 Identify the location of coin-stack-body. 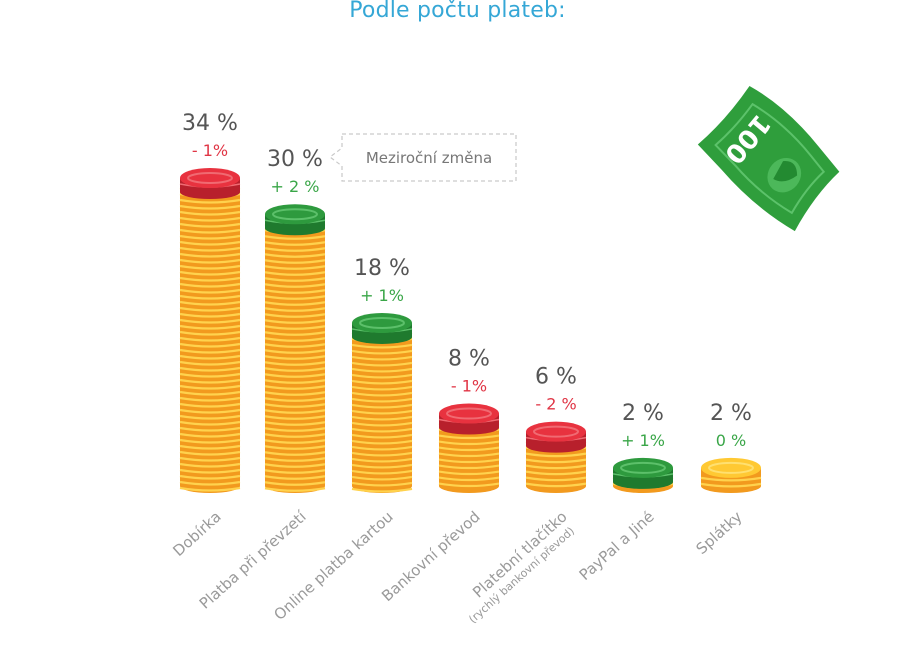
(382, 404).